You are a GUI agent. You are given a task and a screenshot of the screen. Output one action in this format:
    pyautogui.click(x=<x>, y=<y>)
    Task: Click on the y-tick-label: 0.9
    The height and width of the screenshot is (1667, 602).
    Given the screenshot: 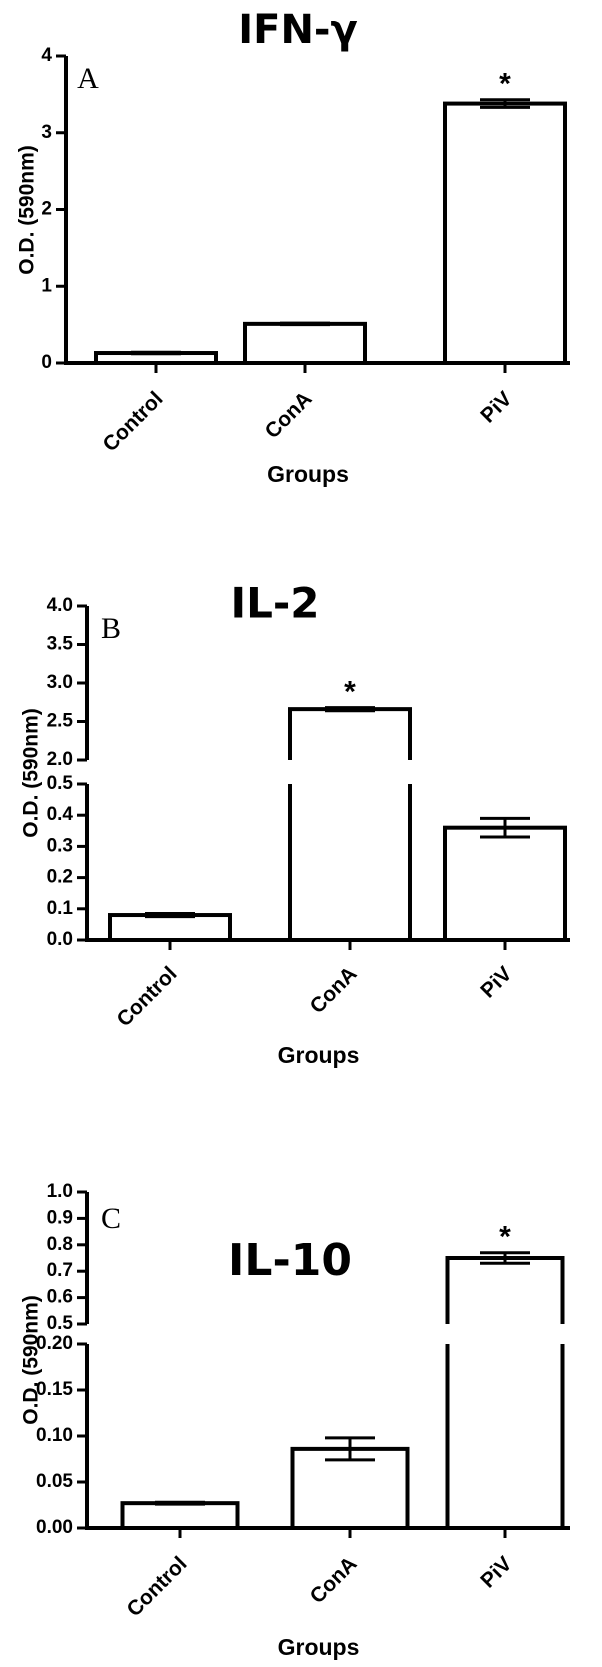 What is the action you would take?
    pyautogui.click(x=60, y=1217)
    